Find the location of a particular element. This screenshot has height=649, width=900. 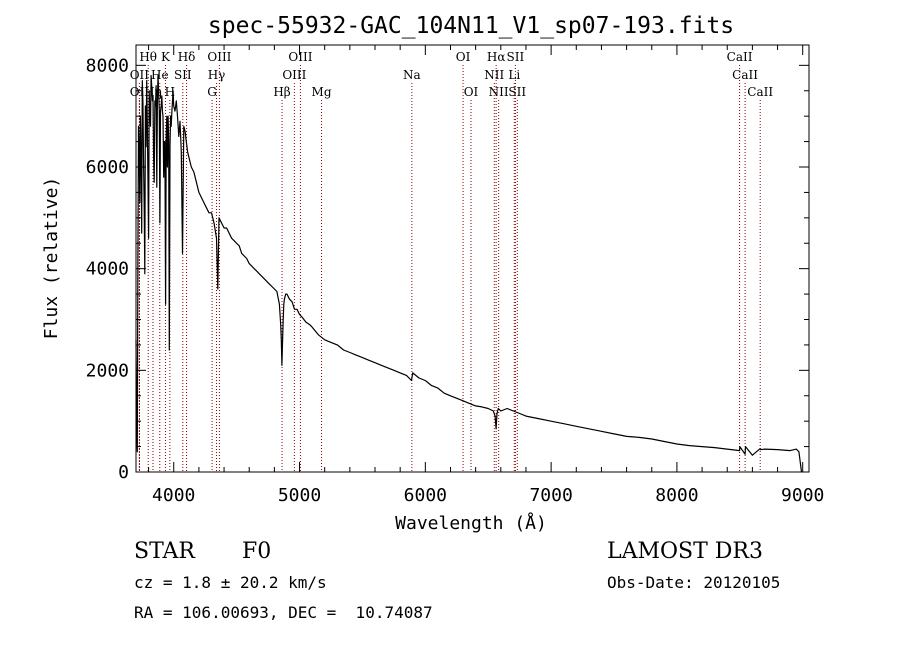

y-tick-label-1: 2000 is located at coordinates (107, 370).